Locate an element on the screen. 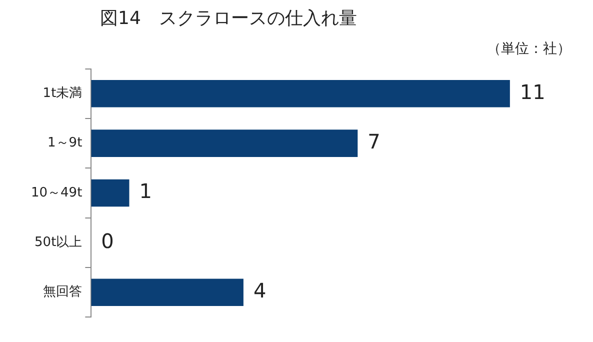 This screenshot has height=342, width=593. y-tick-label: 50t以上 is located at coordinates (58, 242).